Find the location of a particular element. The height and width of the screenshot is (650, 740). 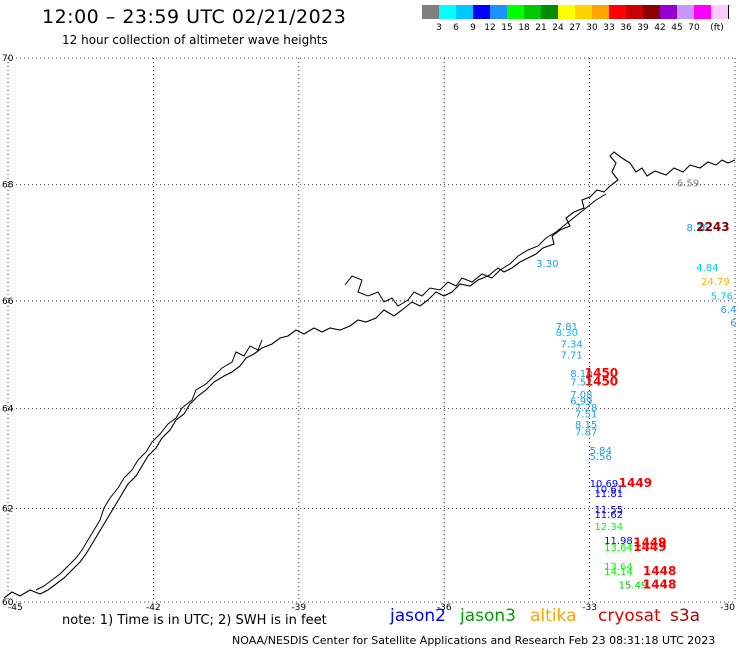

wave-height-label: 4.84 is located at coordinates (707, 268).